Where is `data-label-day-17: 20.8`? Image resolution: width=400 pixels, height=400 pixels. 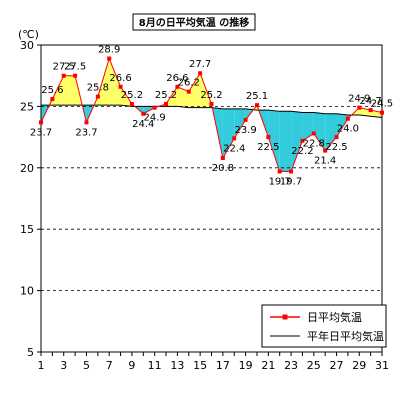 data-label-day-17: 20.8 is located at coordinates (223, 168).